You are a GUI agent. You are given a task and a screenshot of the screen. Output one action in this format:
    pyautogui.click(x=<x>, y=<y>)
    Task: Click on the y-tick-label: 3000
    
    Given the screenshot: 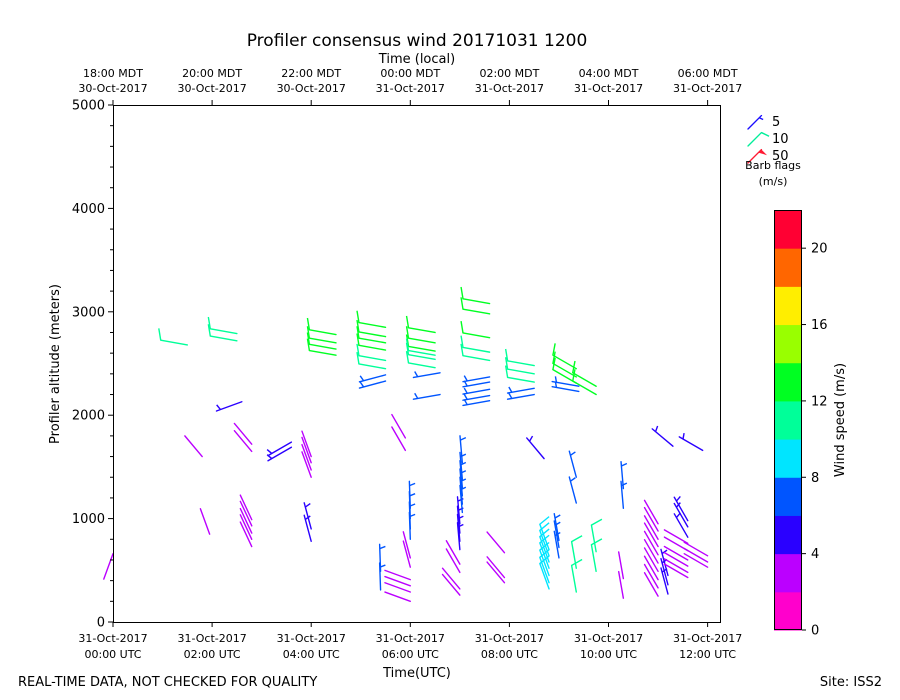 What is the action you would take?
    pyautogui.click(x=88, y=312)
    